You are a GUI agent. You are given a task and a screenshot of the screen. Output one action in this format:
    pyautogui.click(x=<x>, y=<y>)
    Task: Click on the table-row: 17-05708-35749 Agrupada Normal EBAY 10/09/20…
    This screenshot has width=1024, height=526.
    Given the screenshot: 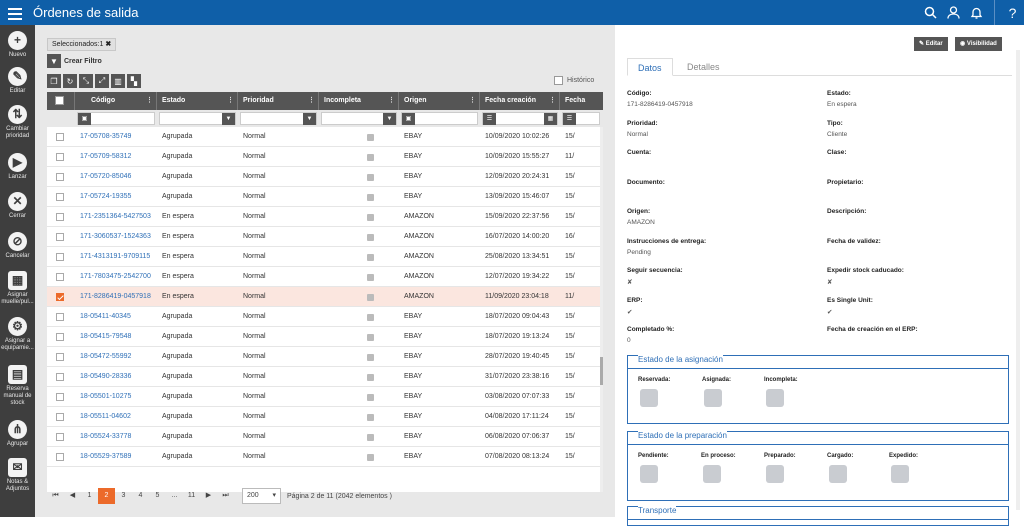 What is the action you would take?
    pyautogui.click(x=325, y=137)
    